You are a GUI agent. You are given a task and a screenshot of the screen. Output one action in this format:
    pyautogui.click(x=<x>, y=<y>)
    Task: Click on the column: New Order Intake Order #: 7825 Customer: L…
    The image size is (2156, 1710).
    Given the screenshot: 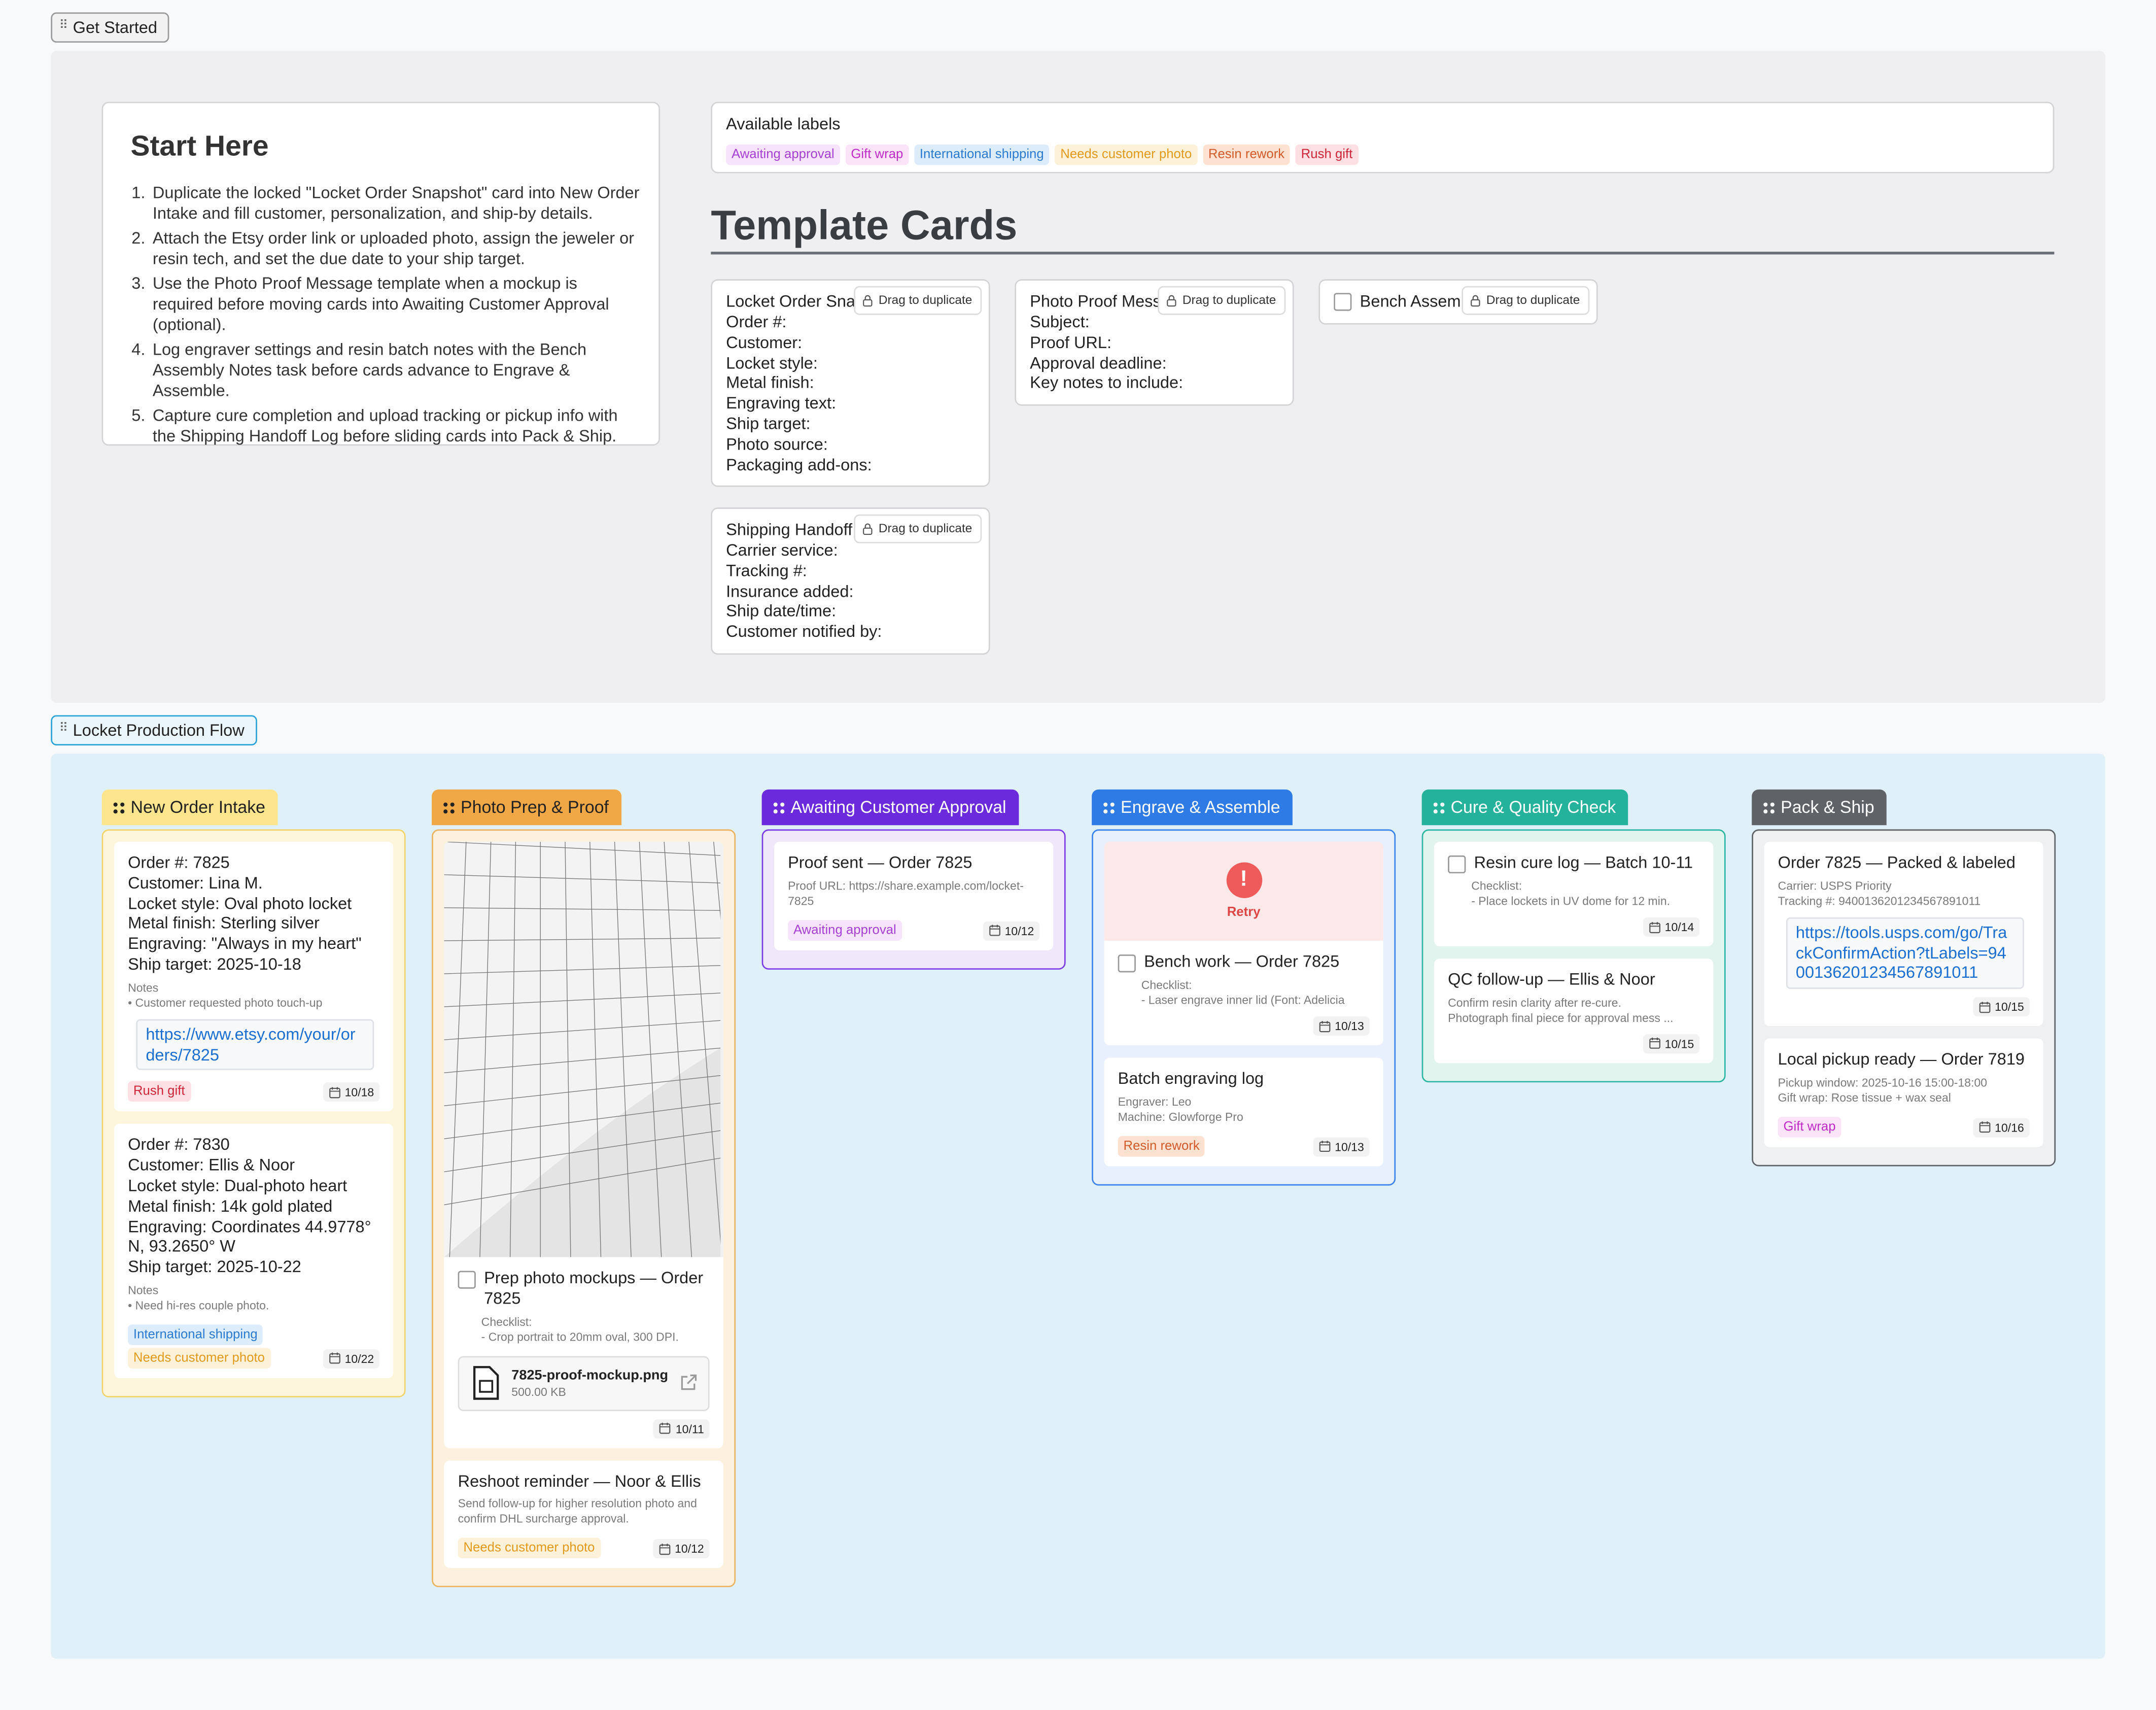 What is the action you would take?
    pyautogui.click(x=253, y=1093)
    